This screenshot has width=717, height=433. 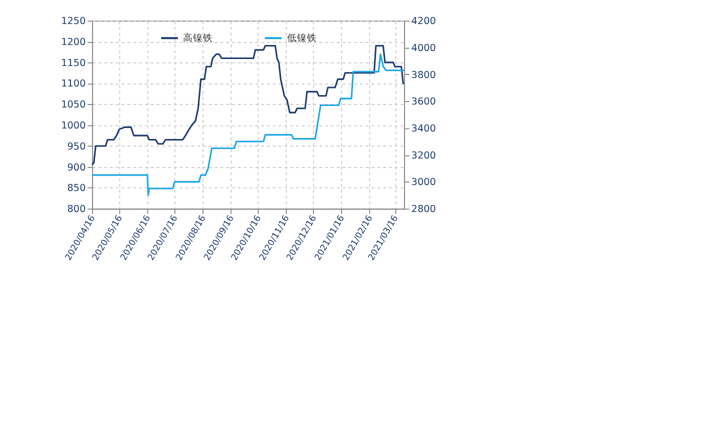 I want to click on y-tick-label: 1200, so click(x=73, y=42).